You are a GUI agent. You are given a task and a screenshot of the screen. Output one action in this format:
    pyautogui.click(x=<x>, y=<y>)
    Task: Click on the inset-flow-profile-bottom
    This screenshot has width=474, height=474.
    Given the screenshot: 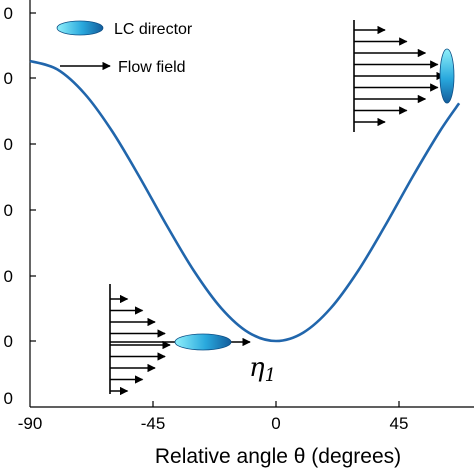 What is the action you would take?
    pyautogui.click(x=180, y=340)
    